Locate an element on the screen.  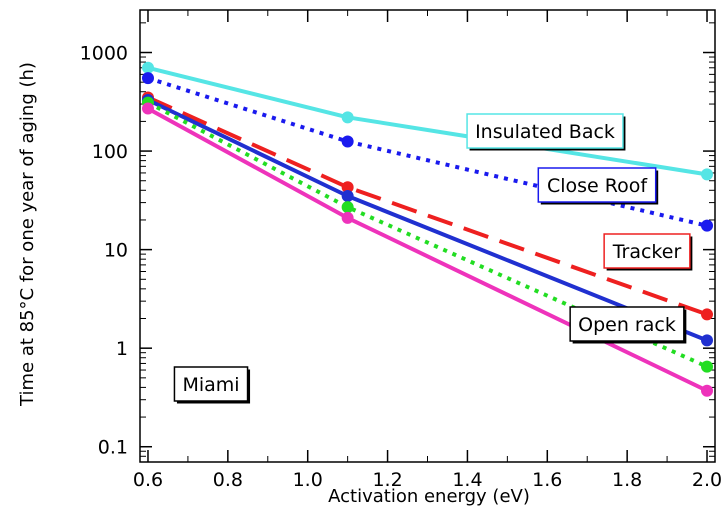
x-tick-label: 1.6 is located at coordinates (547, 480).